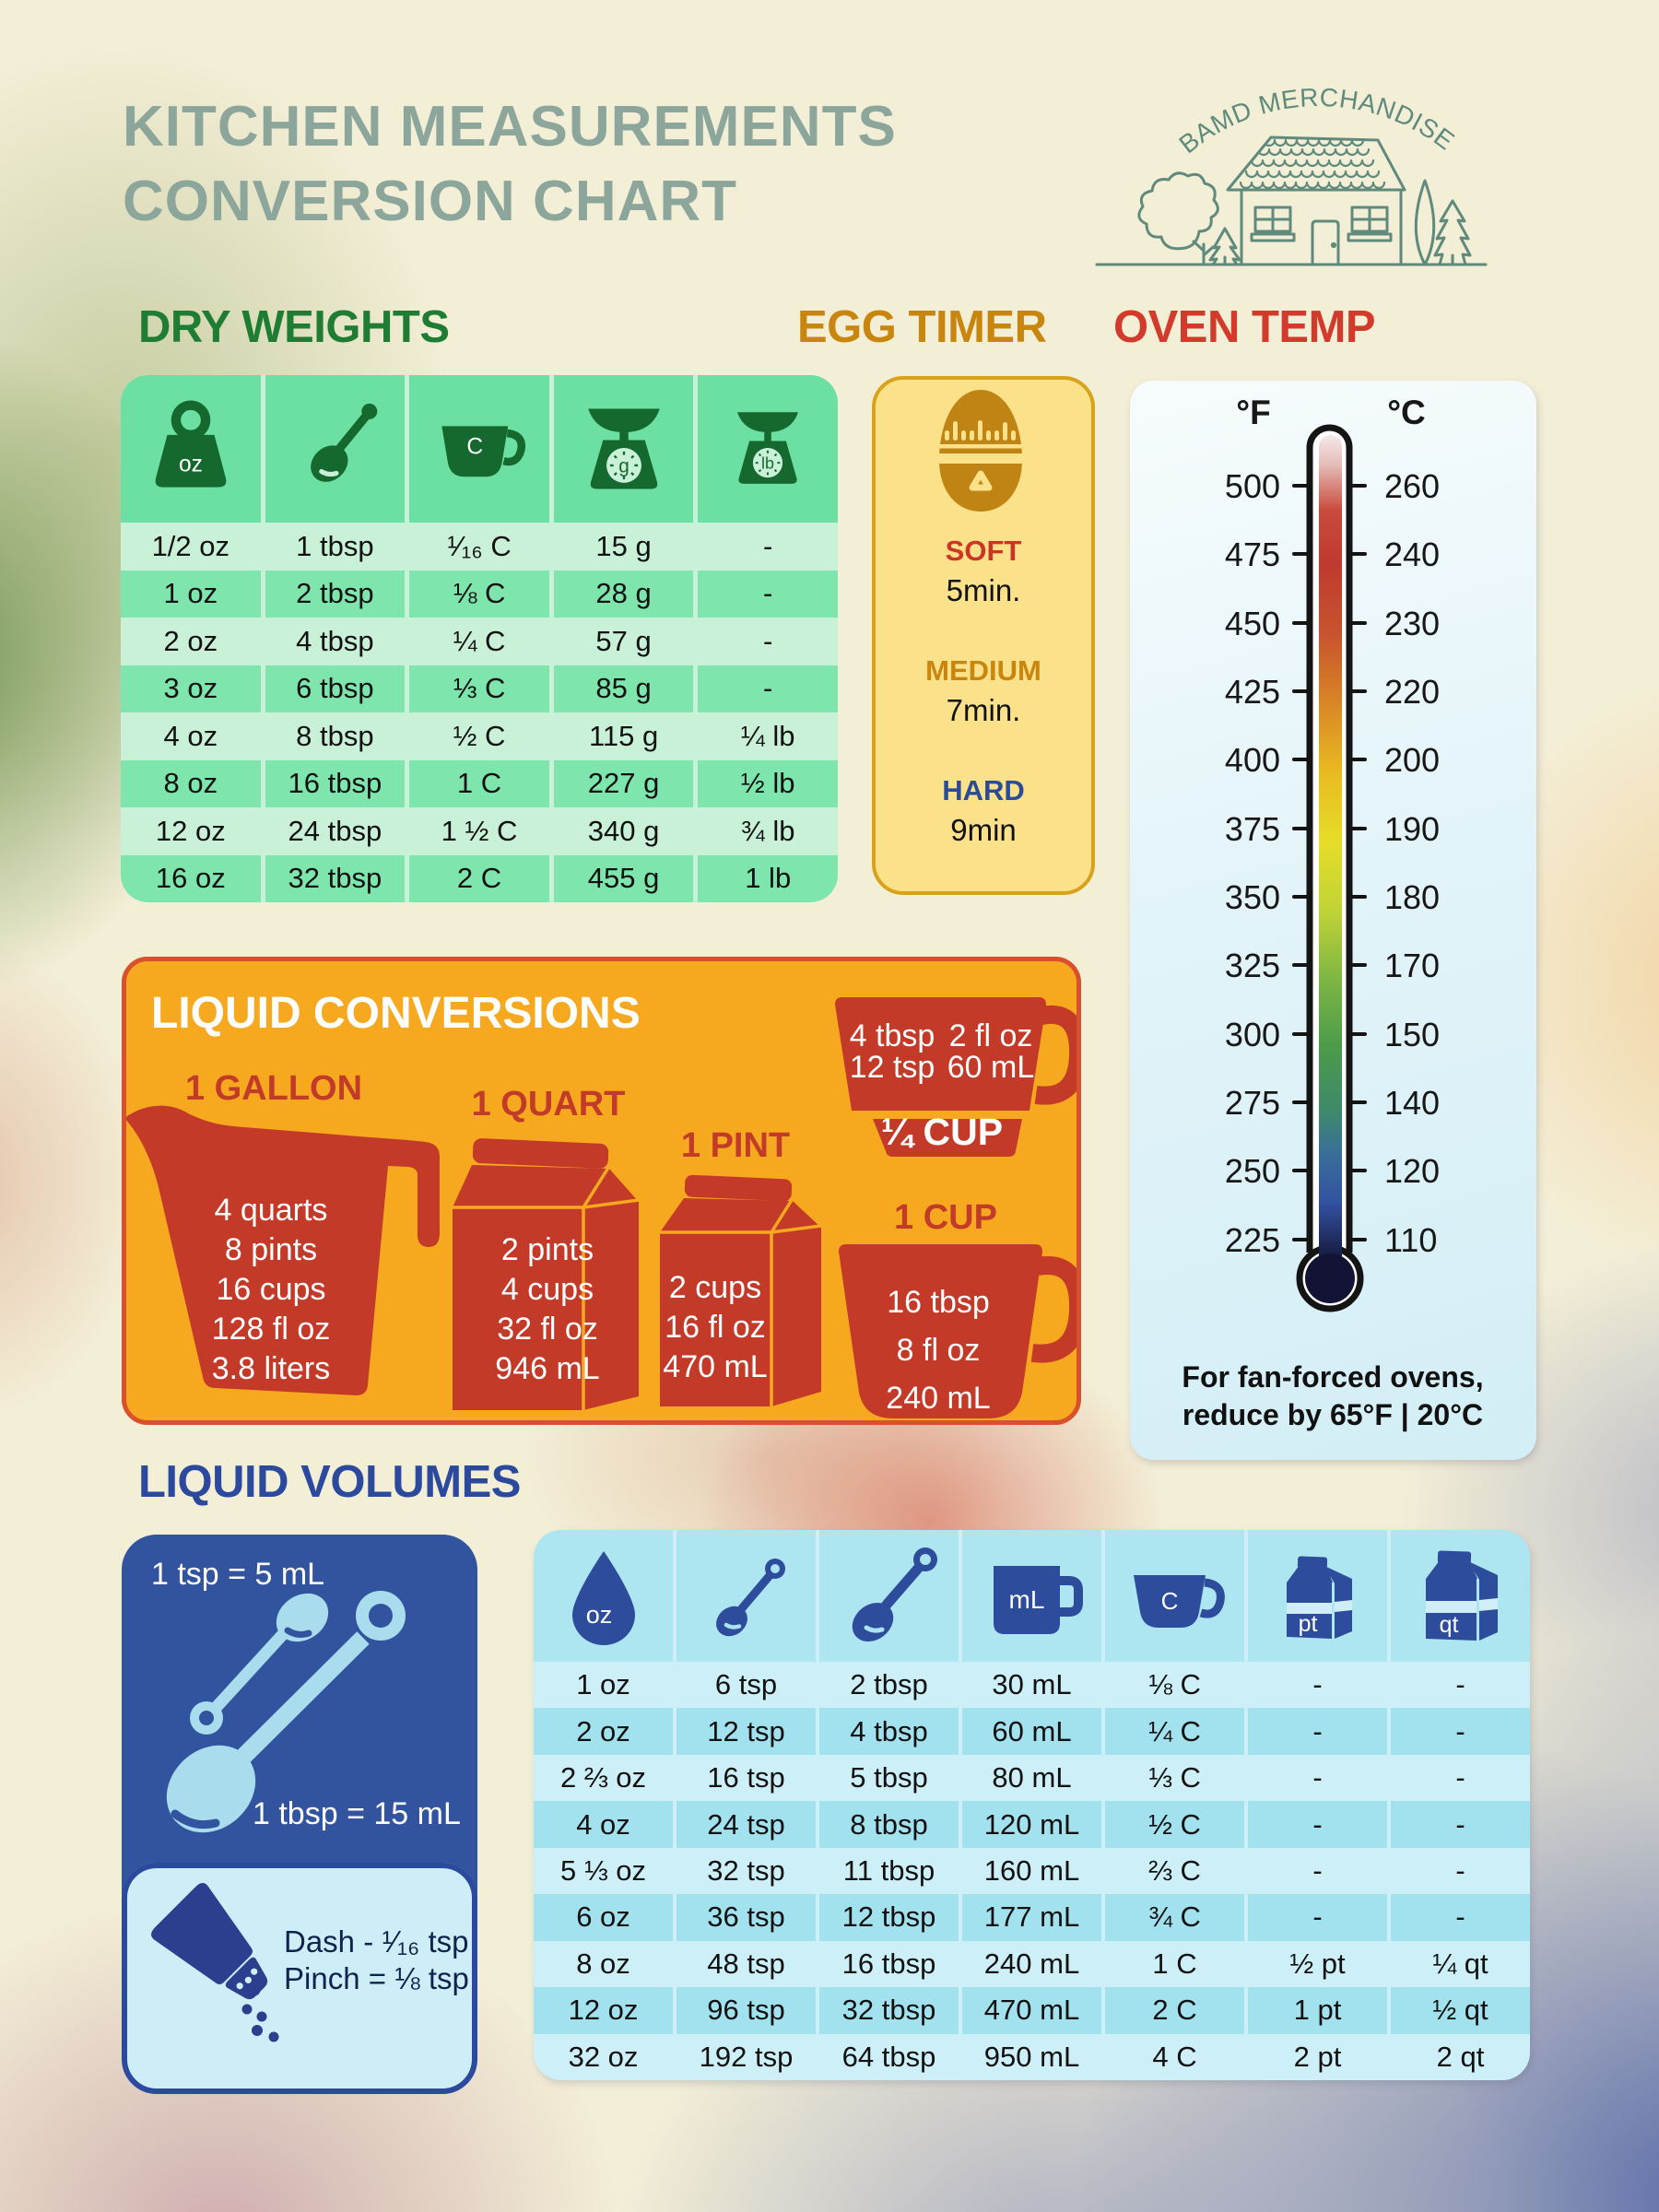 The image size is (1659, 2212). What do you see at coordinates (1332, 1414) in the screenshot?
I see `svg-text: reduce by 65°F | 20°C` at bounding box center [1332, 1414].